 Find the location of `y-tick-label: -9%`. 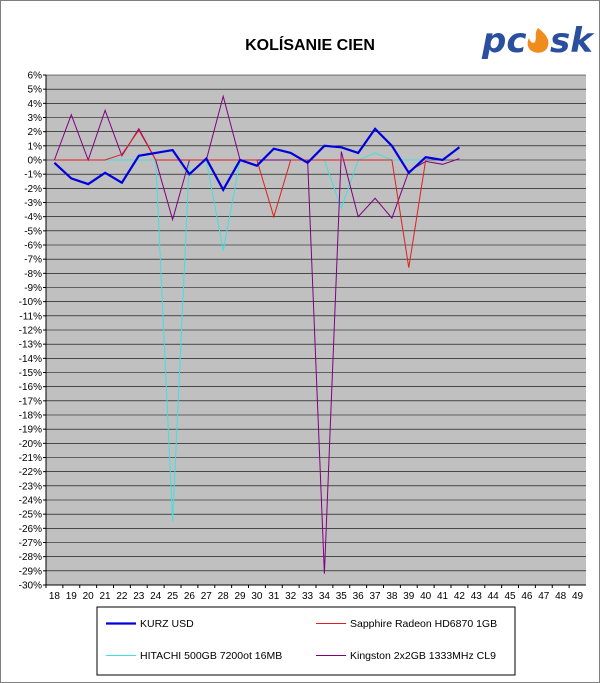

y-tick-label: -9% is located at coordinates (33, 288).